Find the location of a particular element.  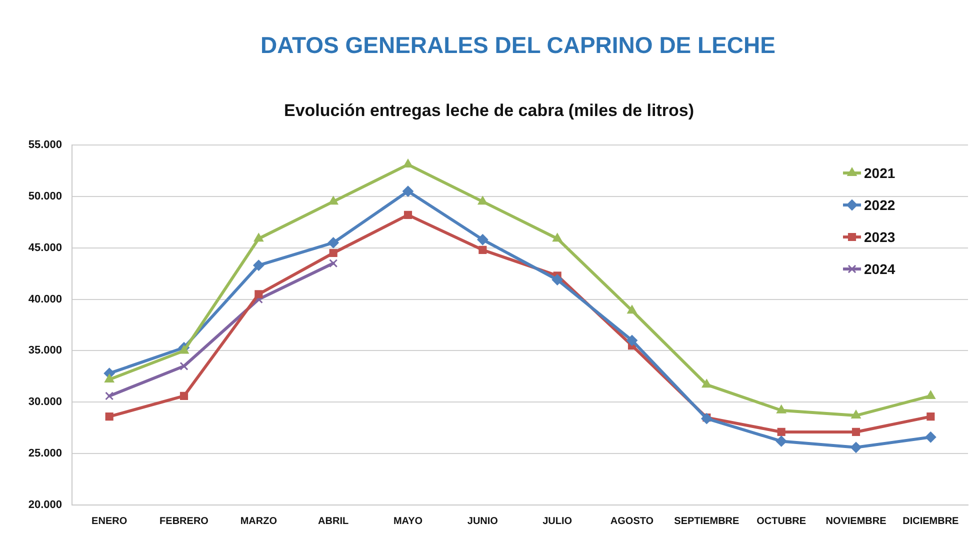

x-tick-label: NOVIEMBRE is located at coordinates (856, 521).